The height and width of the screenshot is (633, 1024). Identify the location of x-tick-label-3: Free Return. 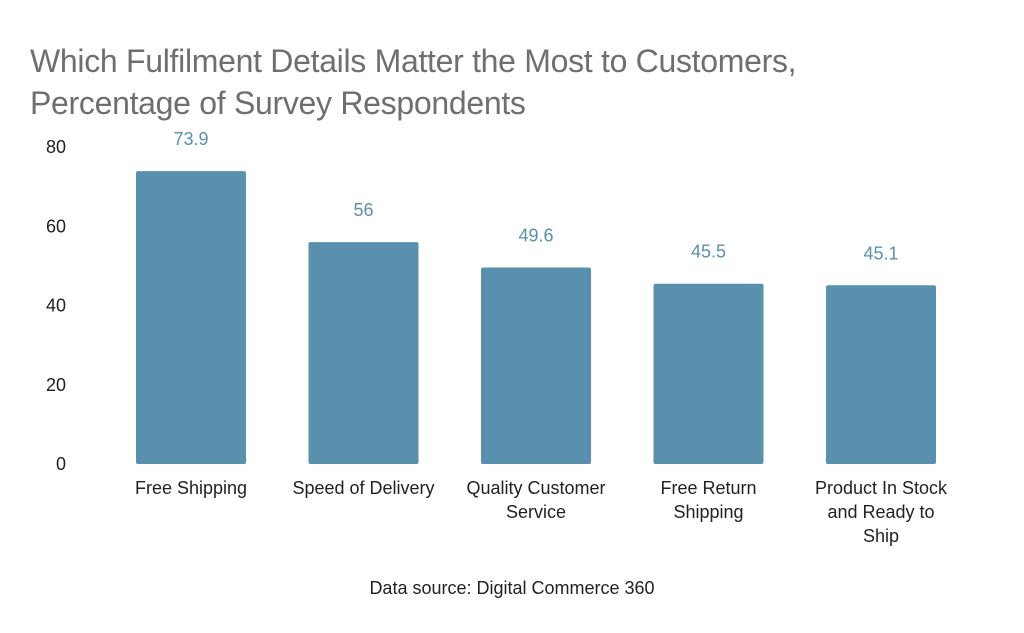
(708, 488).